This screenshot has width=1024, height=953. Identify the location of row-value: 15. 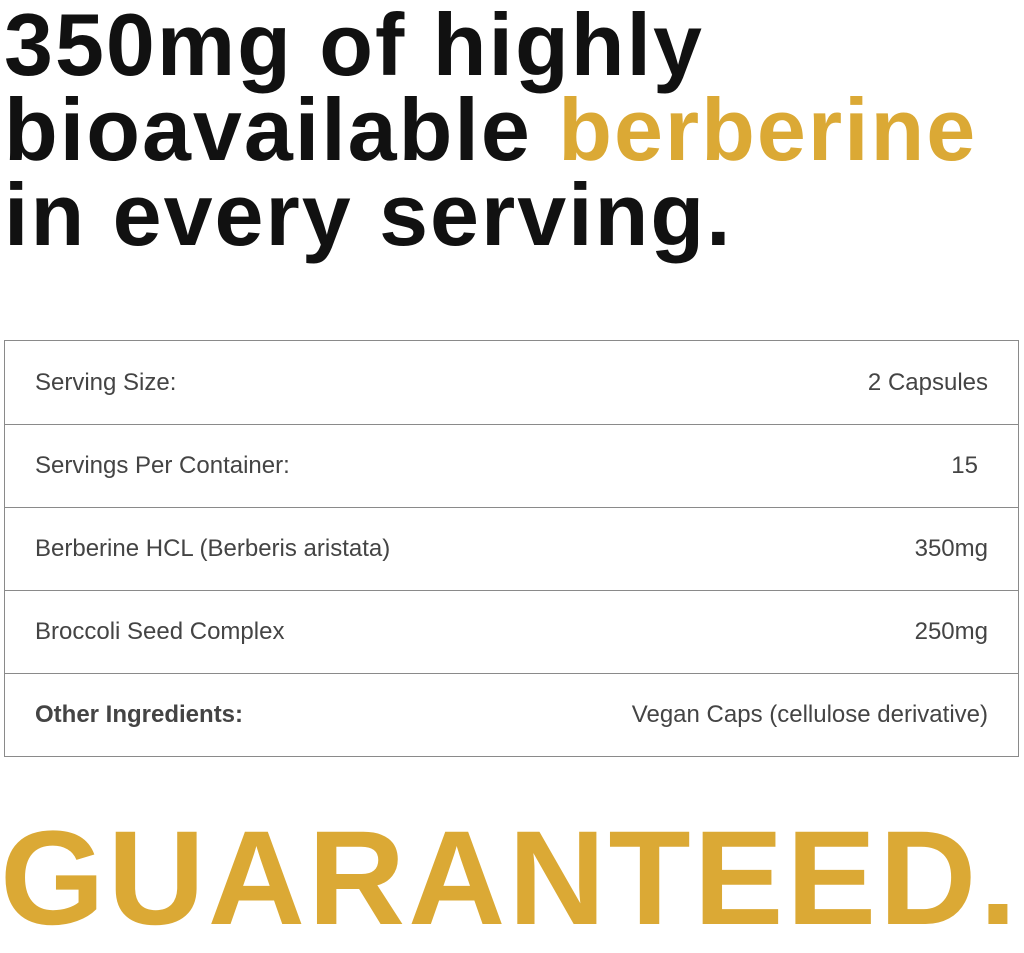
(964, 465).